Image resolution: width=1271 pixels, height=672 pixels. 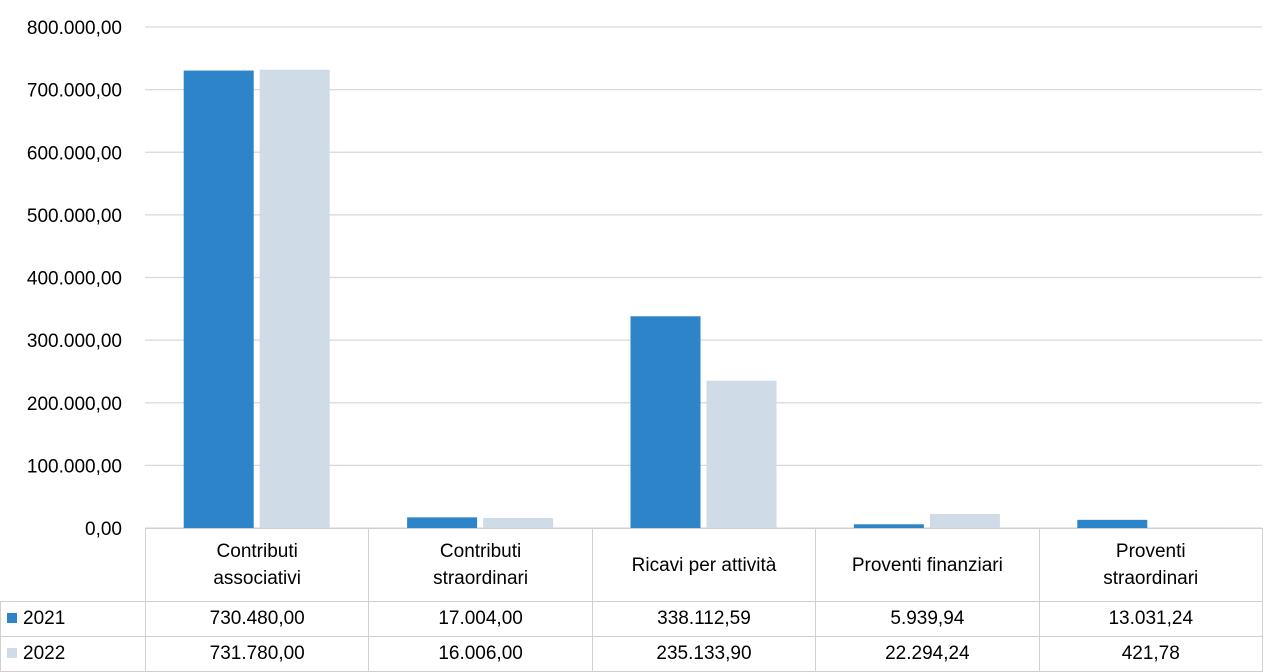 What do you see at coordinates (480, 619) in the screenshot?
I see `value-cell: 17.004,00` at bounding box center [480, 619].